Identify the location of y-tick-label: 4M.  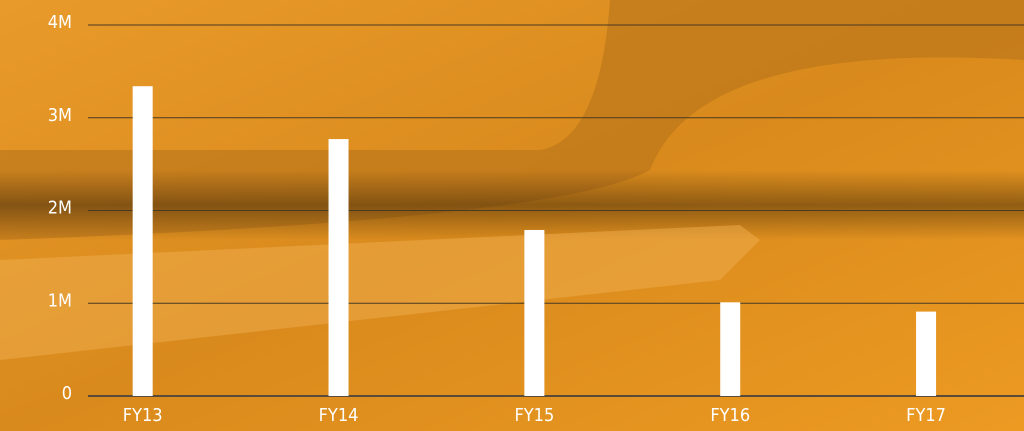
(60, 22).